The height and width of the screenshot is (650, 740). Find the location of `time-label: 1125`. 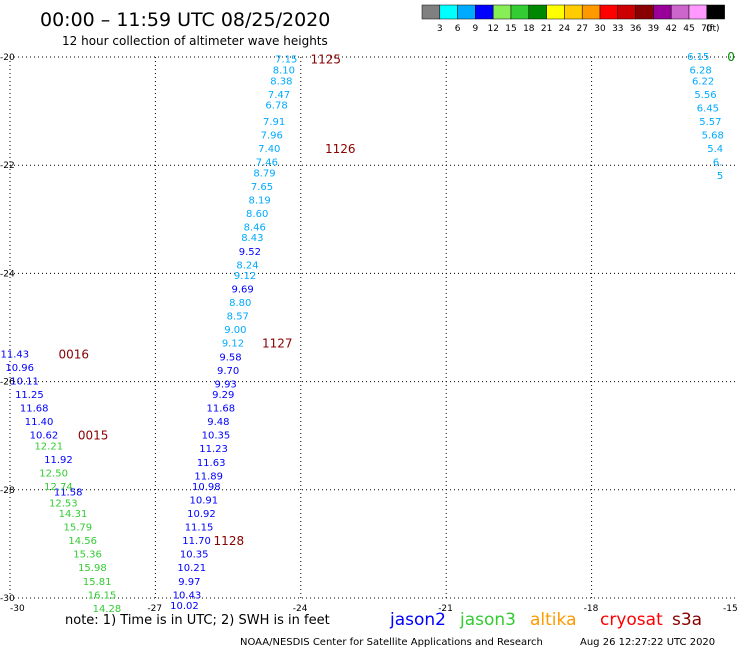

time-label: 1125 is located at coordinates (325, 60).